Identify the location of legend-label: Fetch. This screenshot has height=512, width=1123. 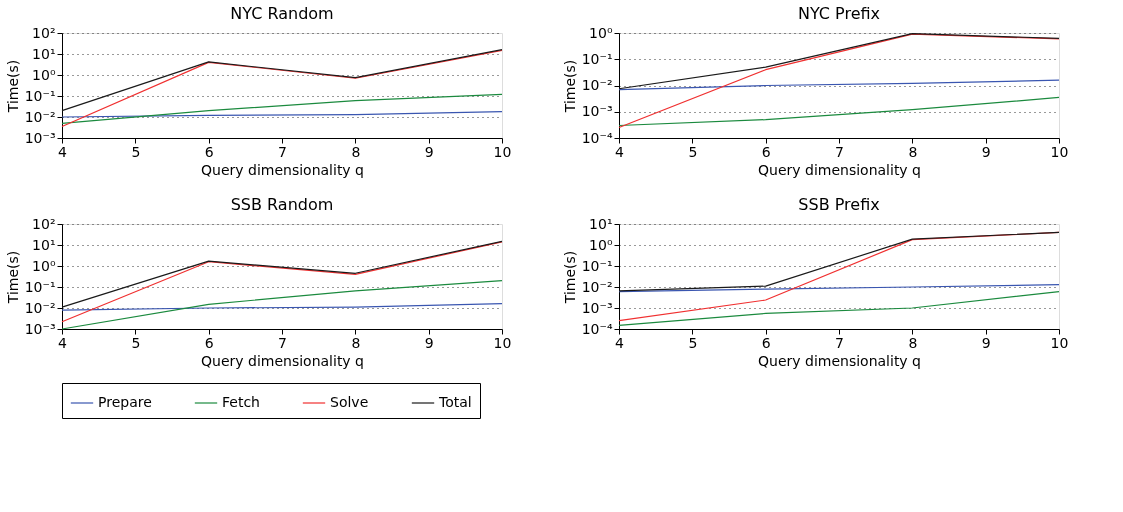
(241, 402).